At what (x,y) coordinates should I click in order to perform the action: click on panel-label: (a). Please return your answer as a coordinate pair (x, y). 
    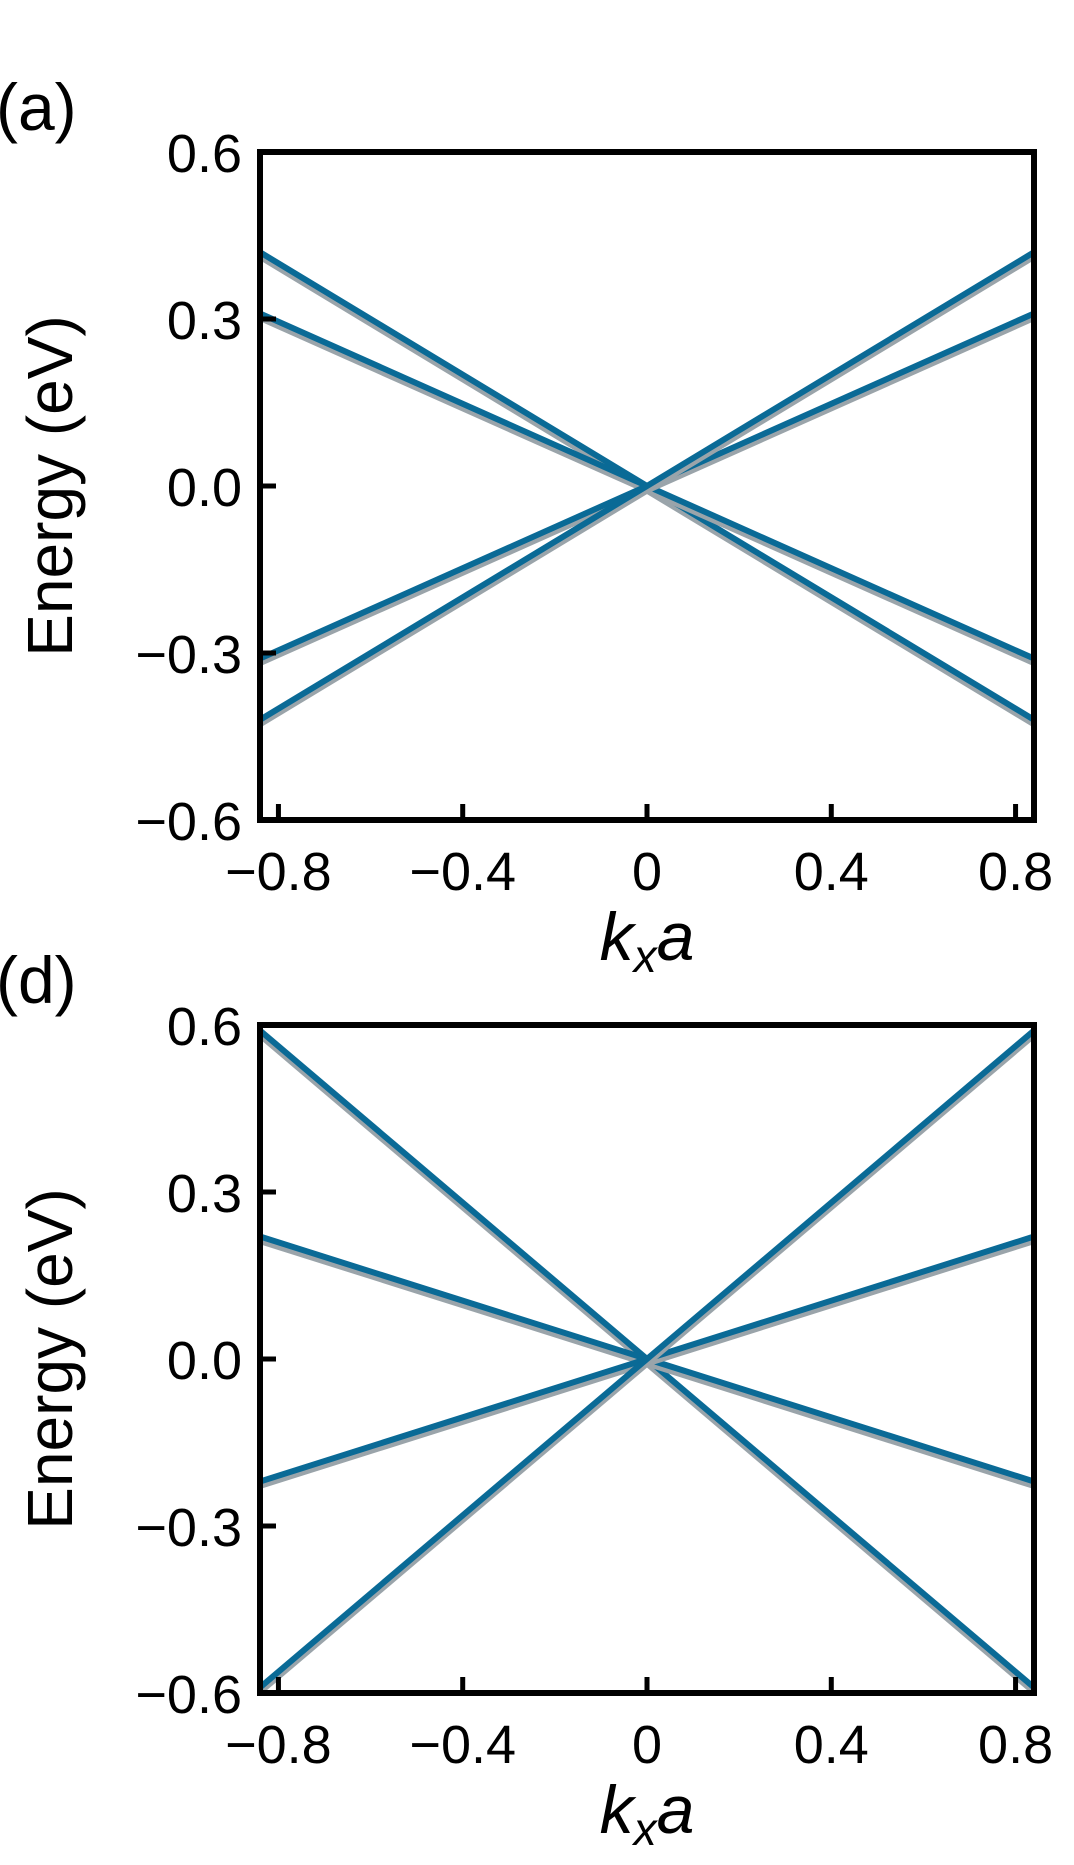
    Looking at the image, I should click on (38, 107).